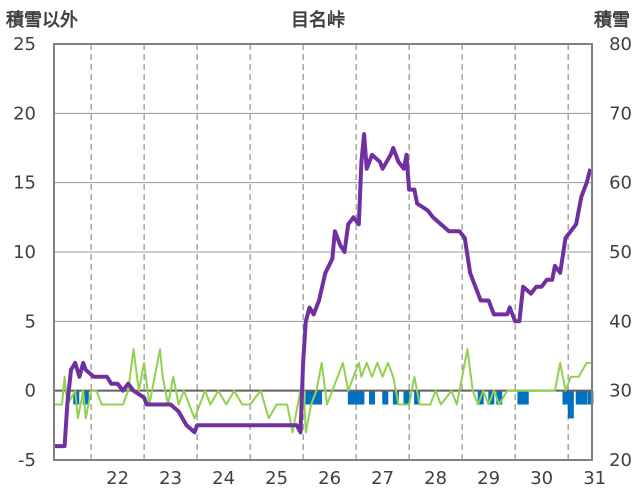 This screenshot has height=501, width=636. What do you see at coordinates (276, 478) in the screenshot?
I see `x-tick-label: 25` at bounding box center [276, 478].